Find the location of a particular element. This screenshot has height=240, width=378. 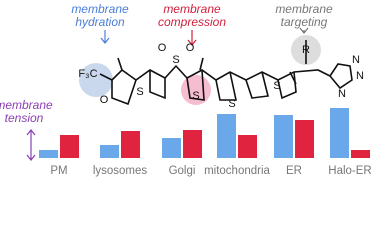

annotation: compression is located at coordinates (192, 22).